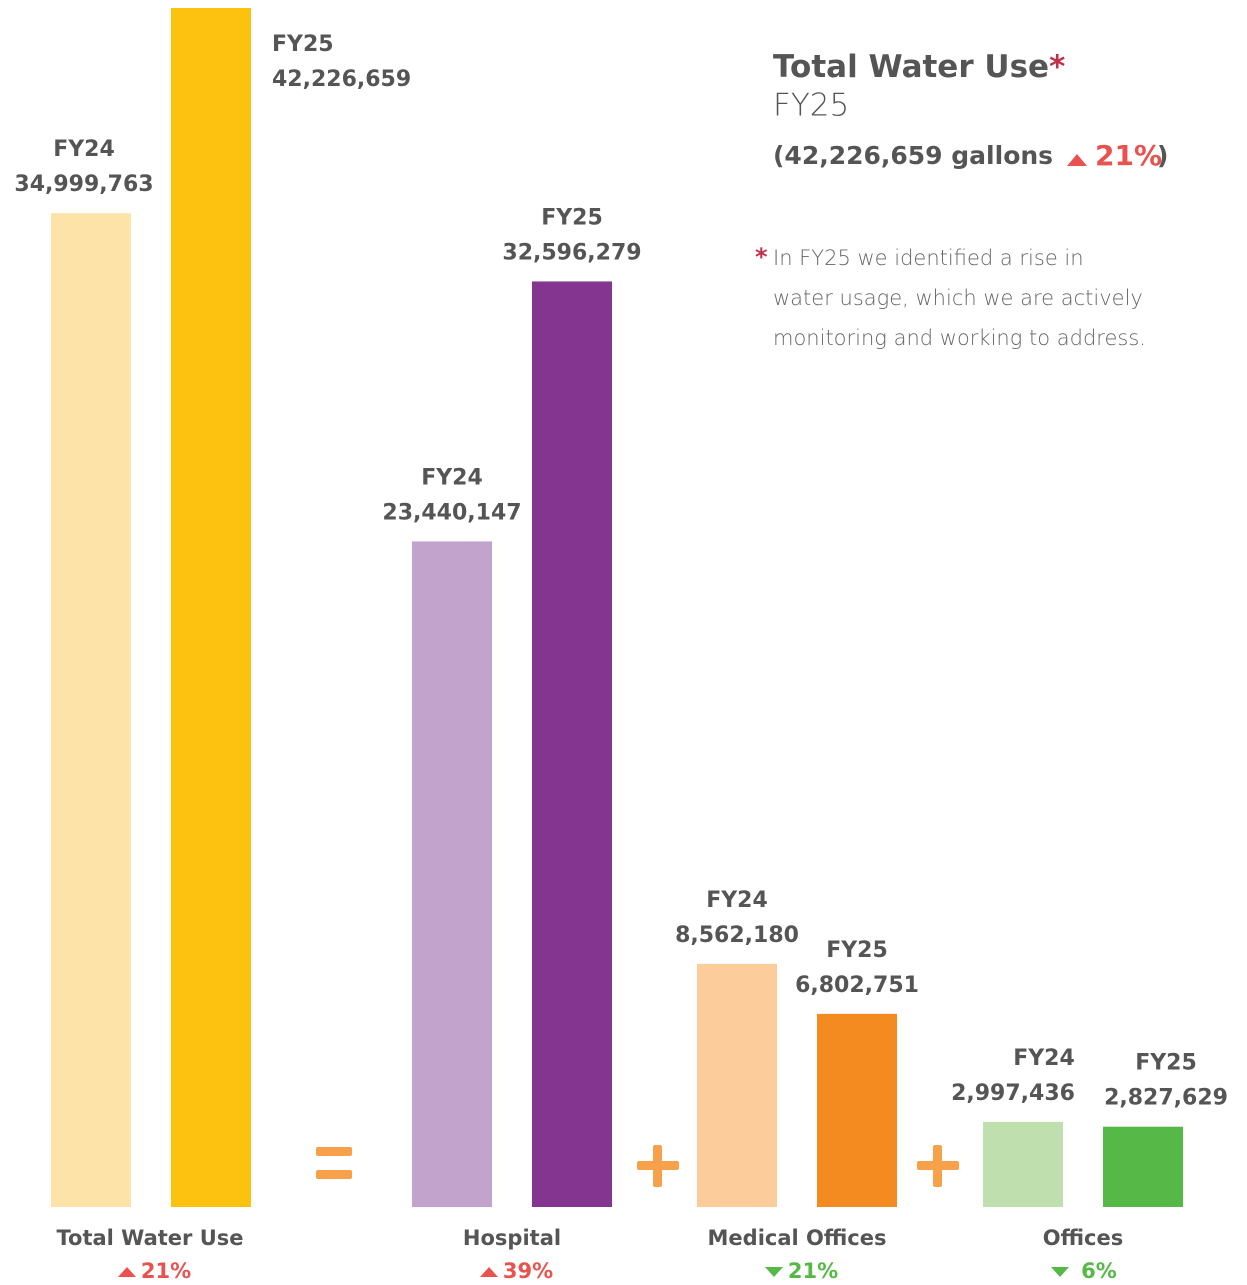 This screenshot has width=1247, height=1285. I want to click on value-label: 42,226,659, so click(341, 79).